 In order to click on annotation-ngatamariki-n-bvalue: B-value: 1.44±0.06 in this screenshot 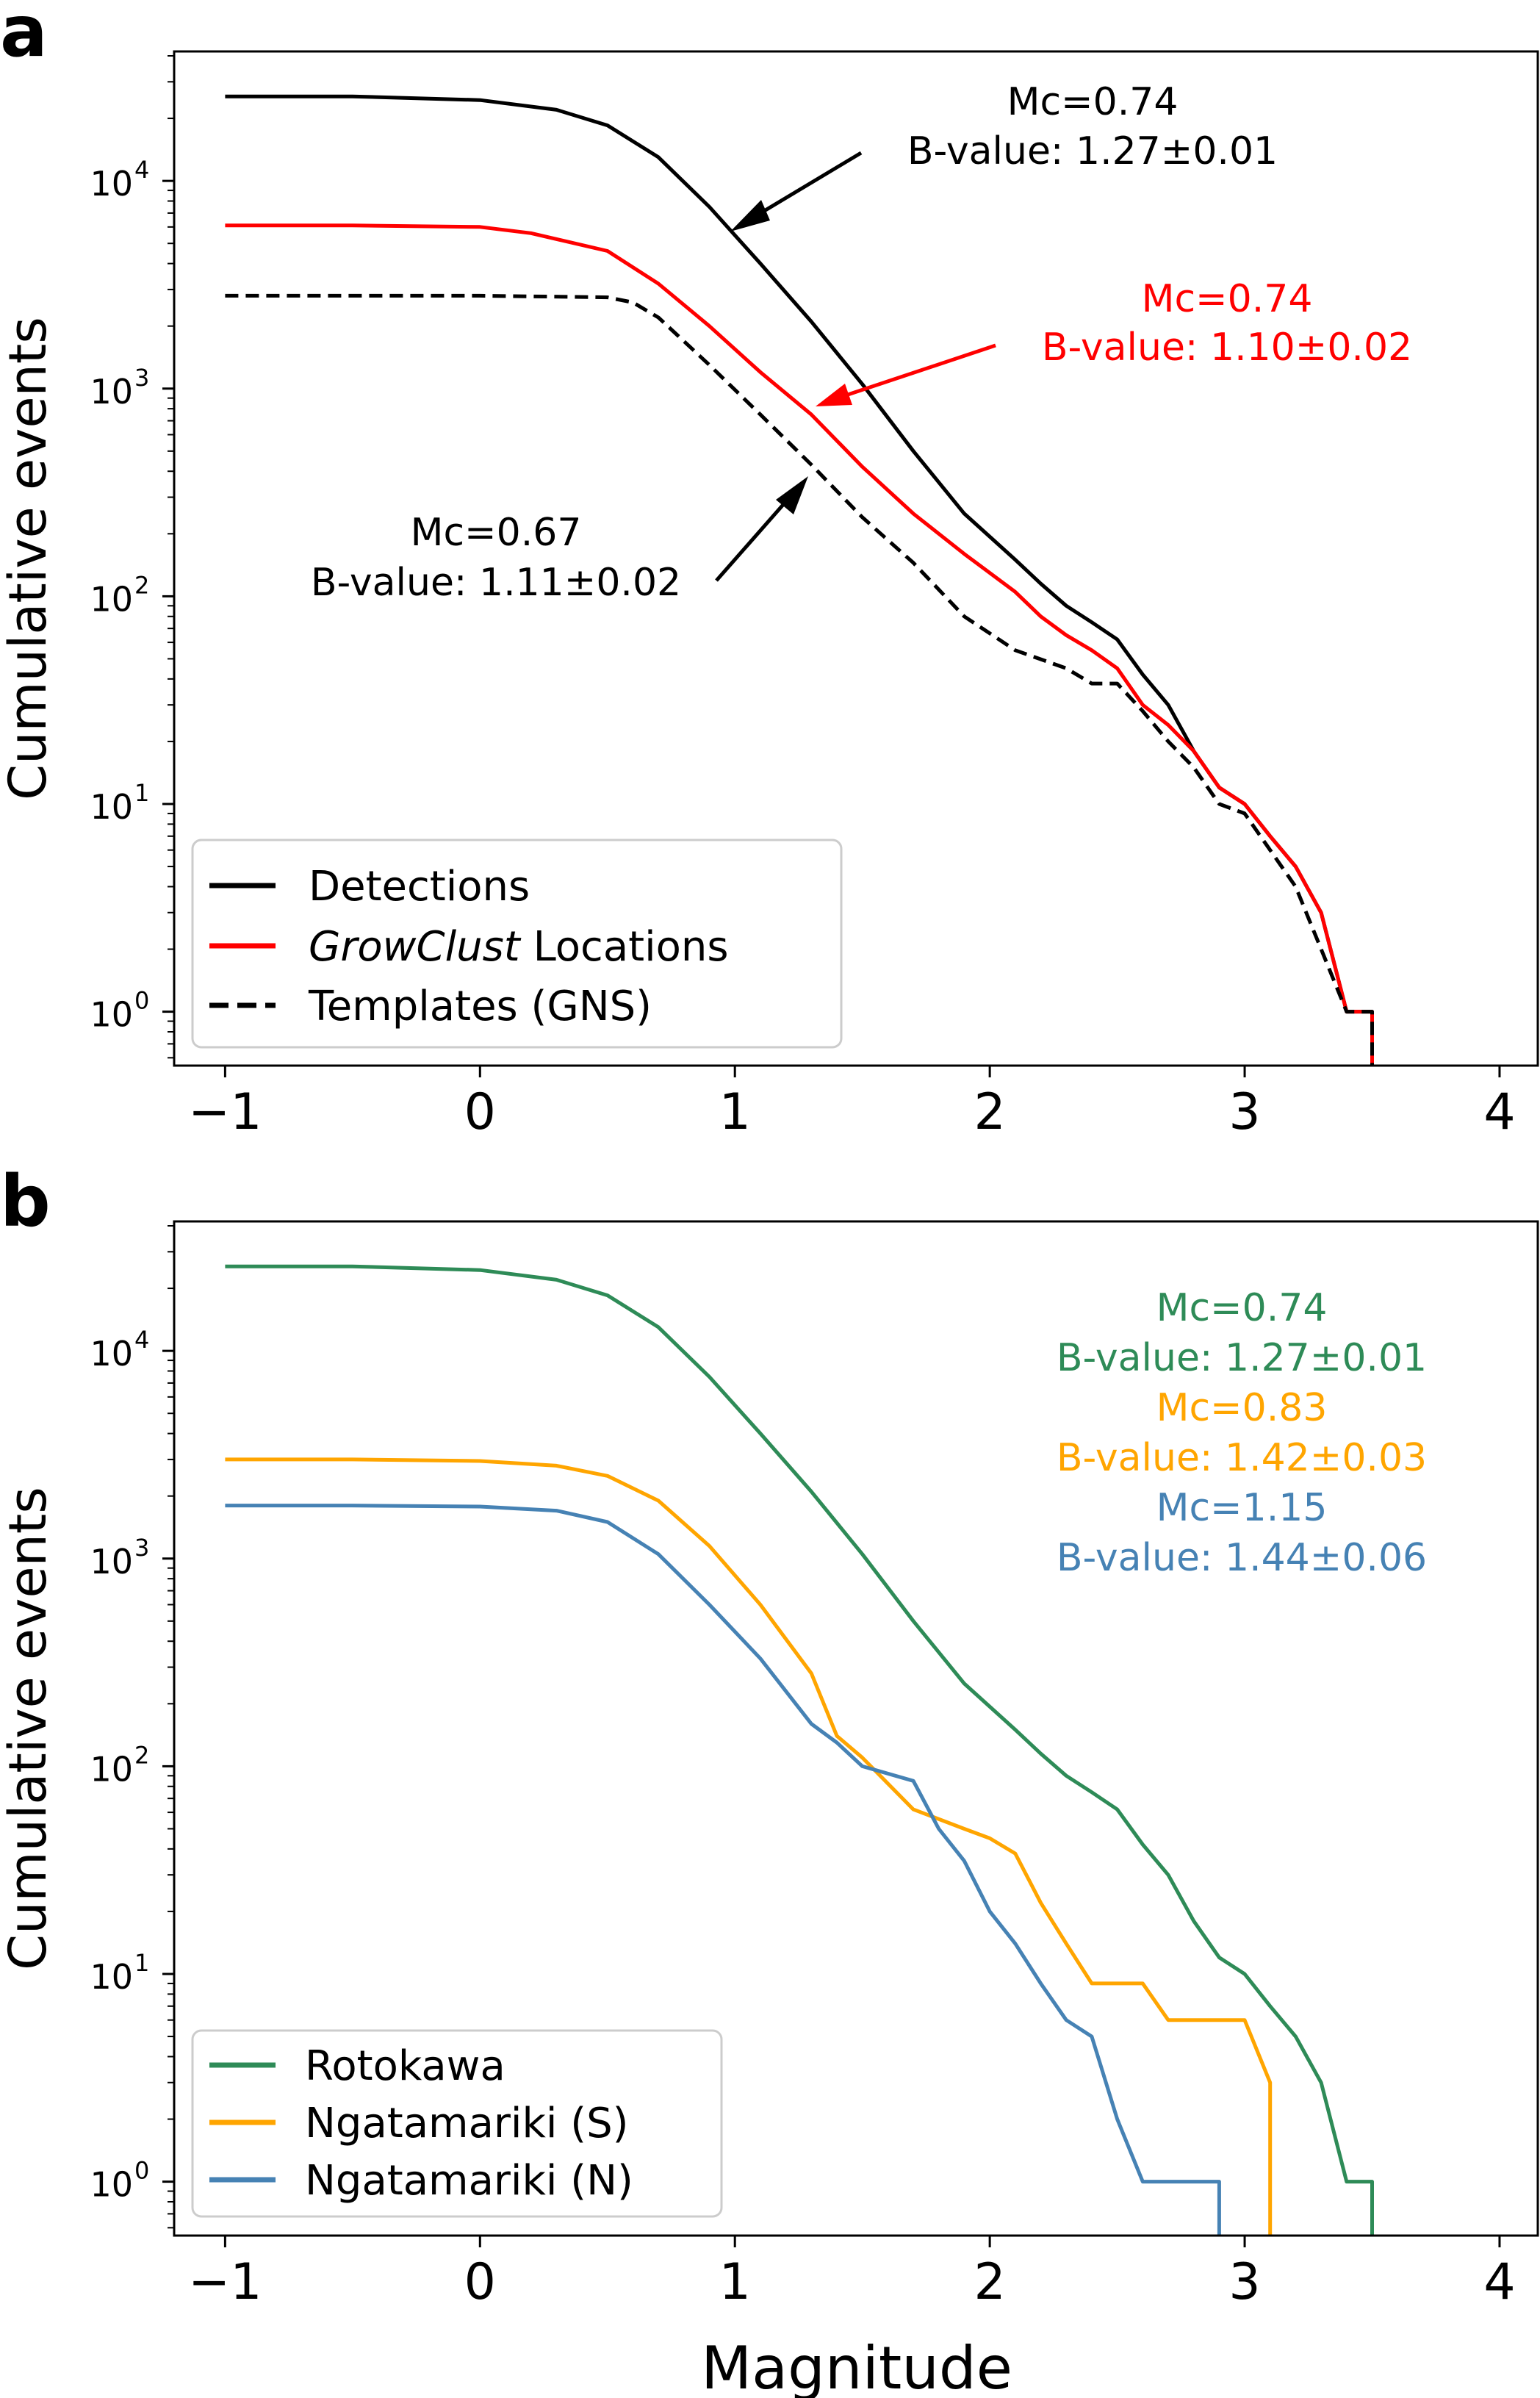, I will do `click(1242, 1558)`.